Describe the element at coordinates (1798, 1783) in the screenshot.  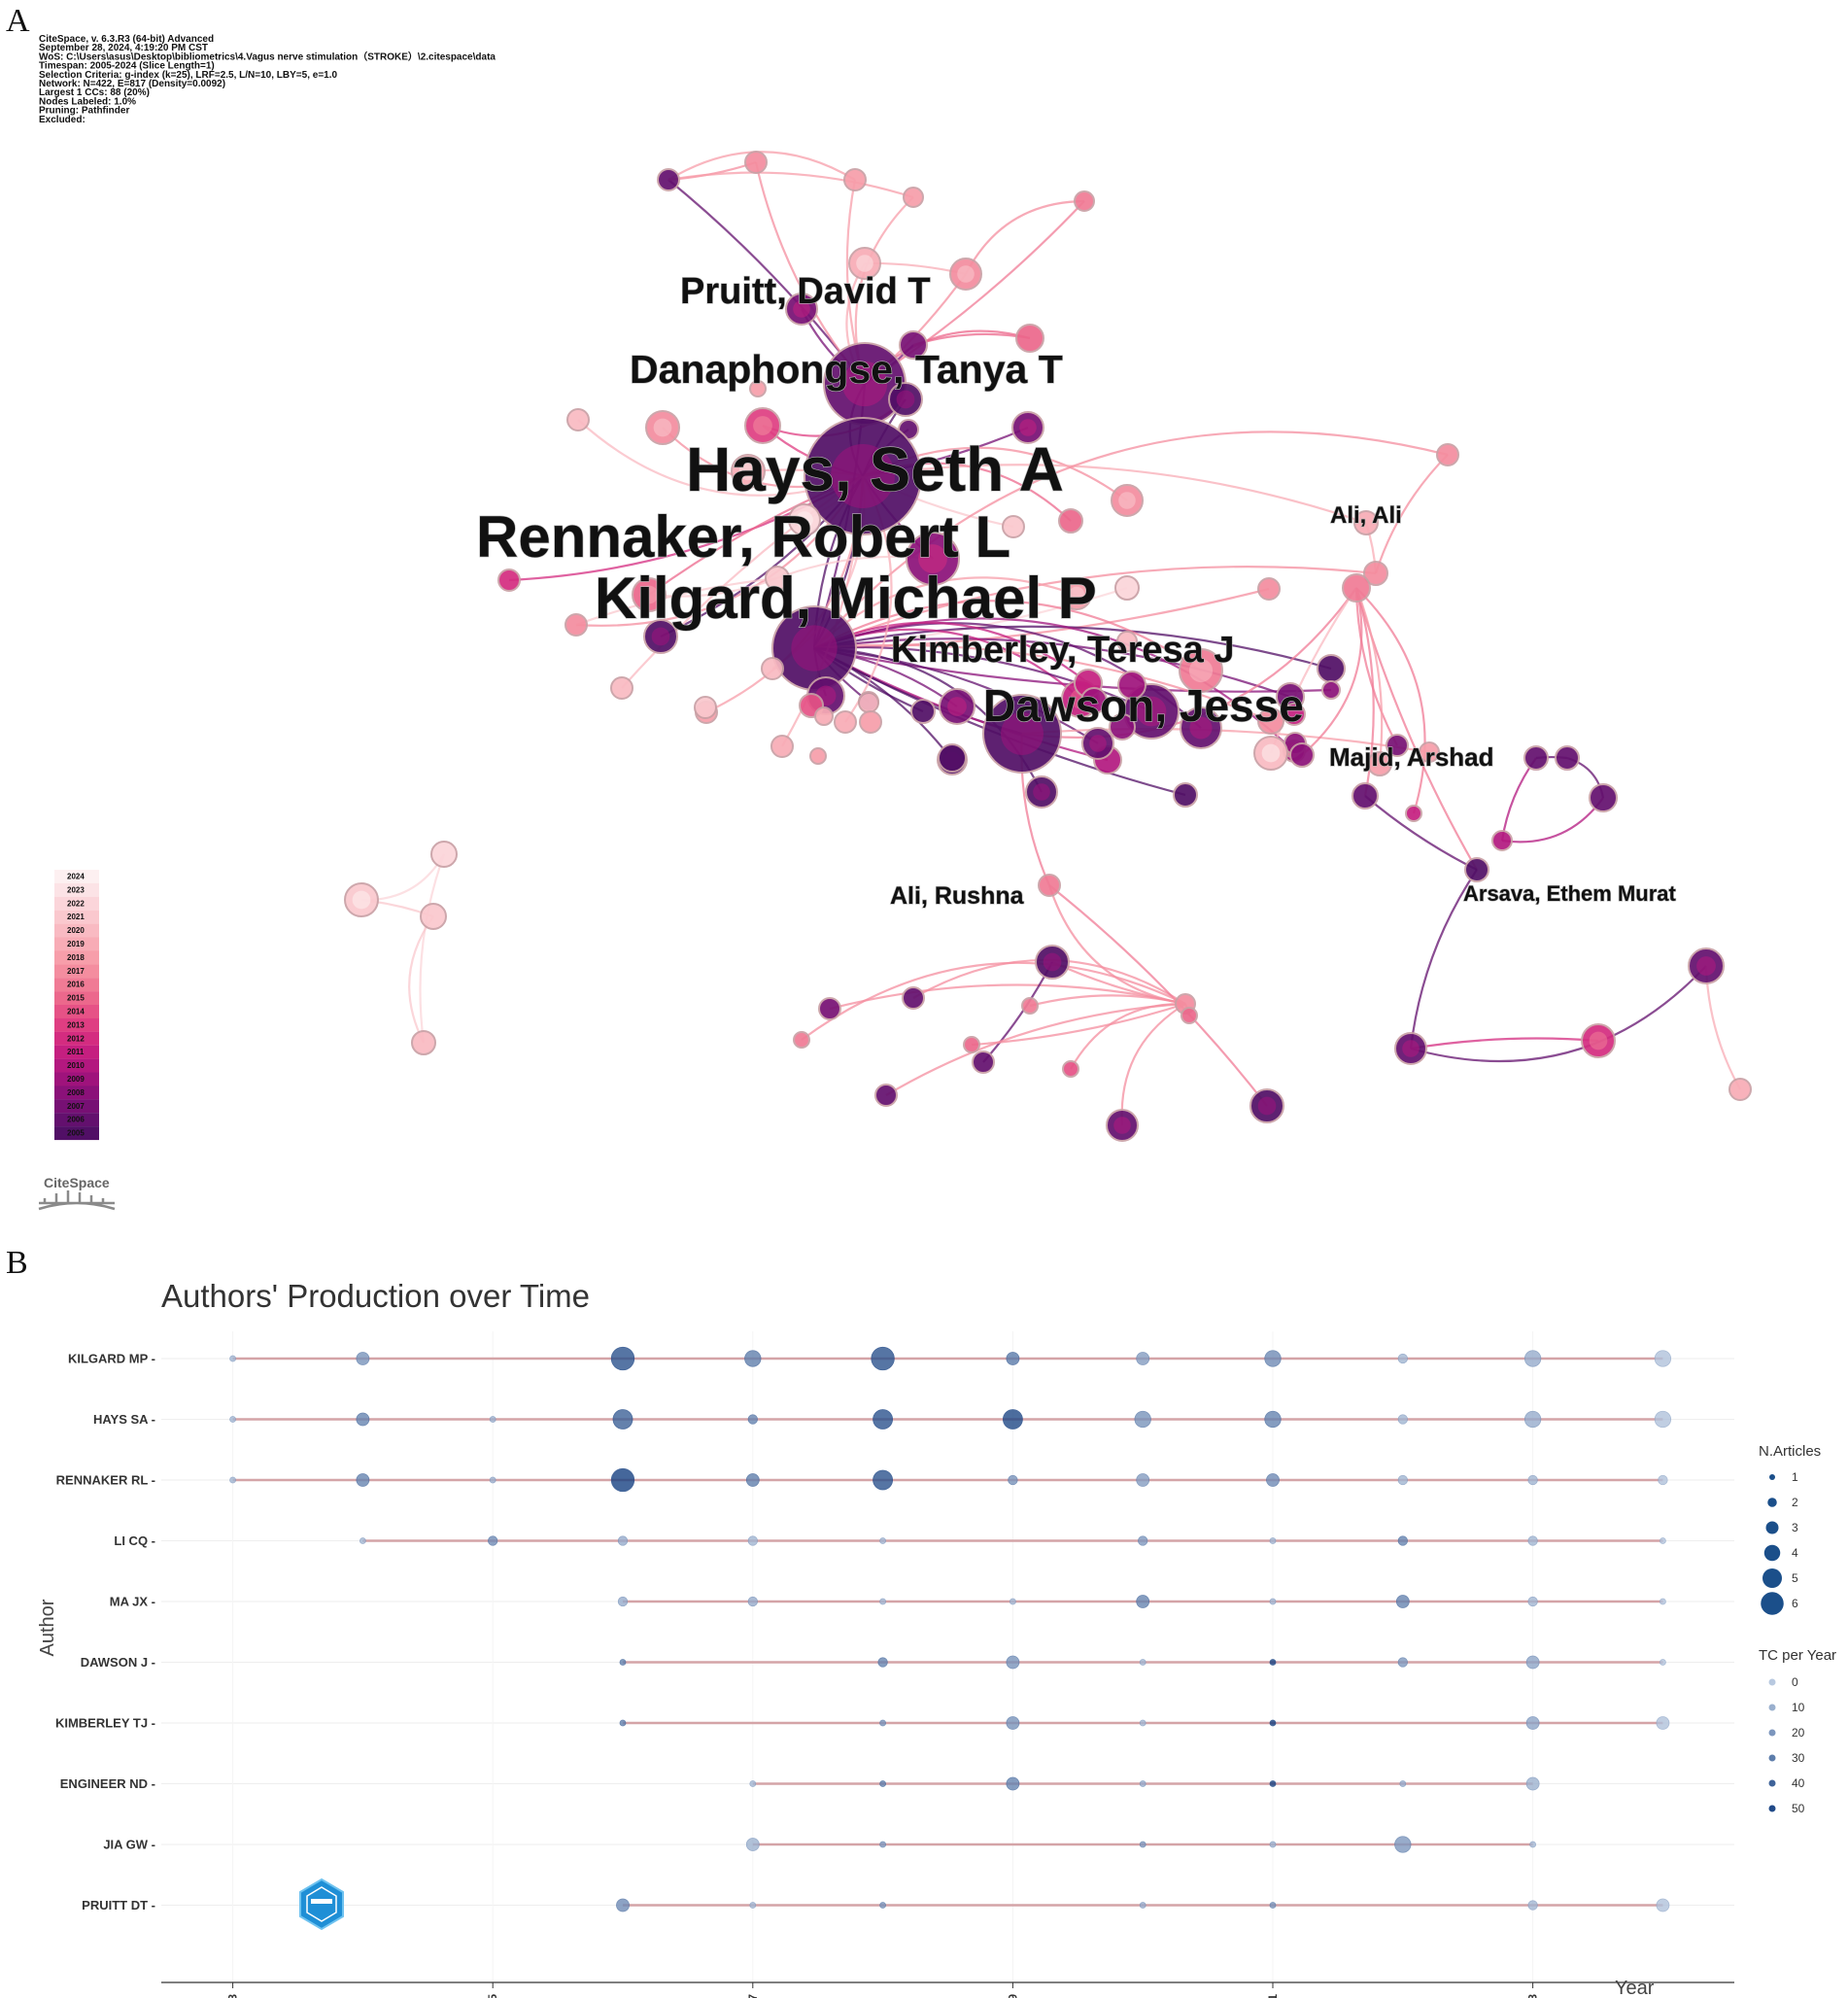
I see `color-legend-label: 40` at that location.